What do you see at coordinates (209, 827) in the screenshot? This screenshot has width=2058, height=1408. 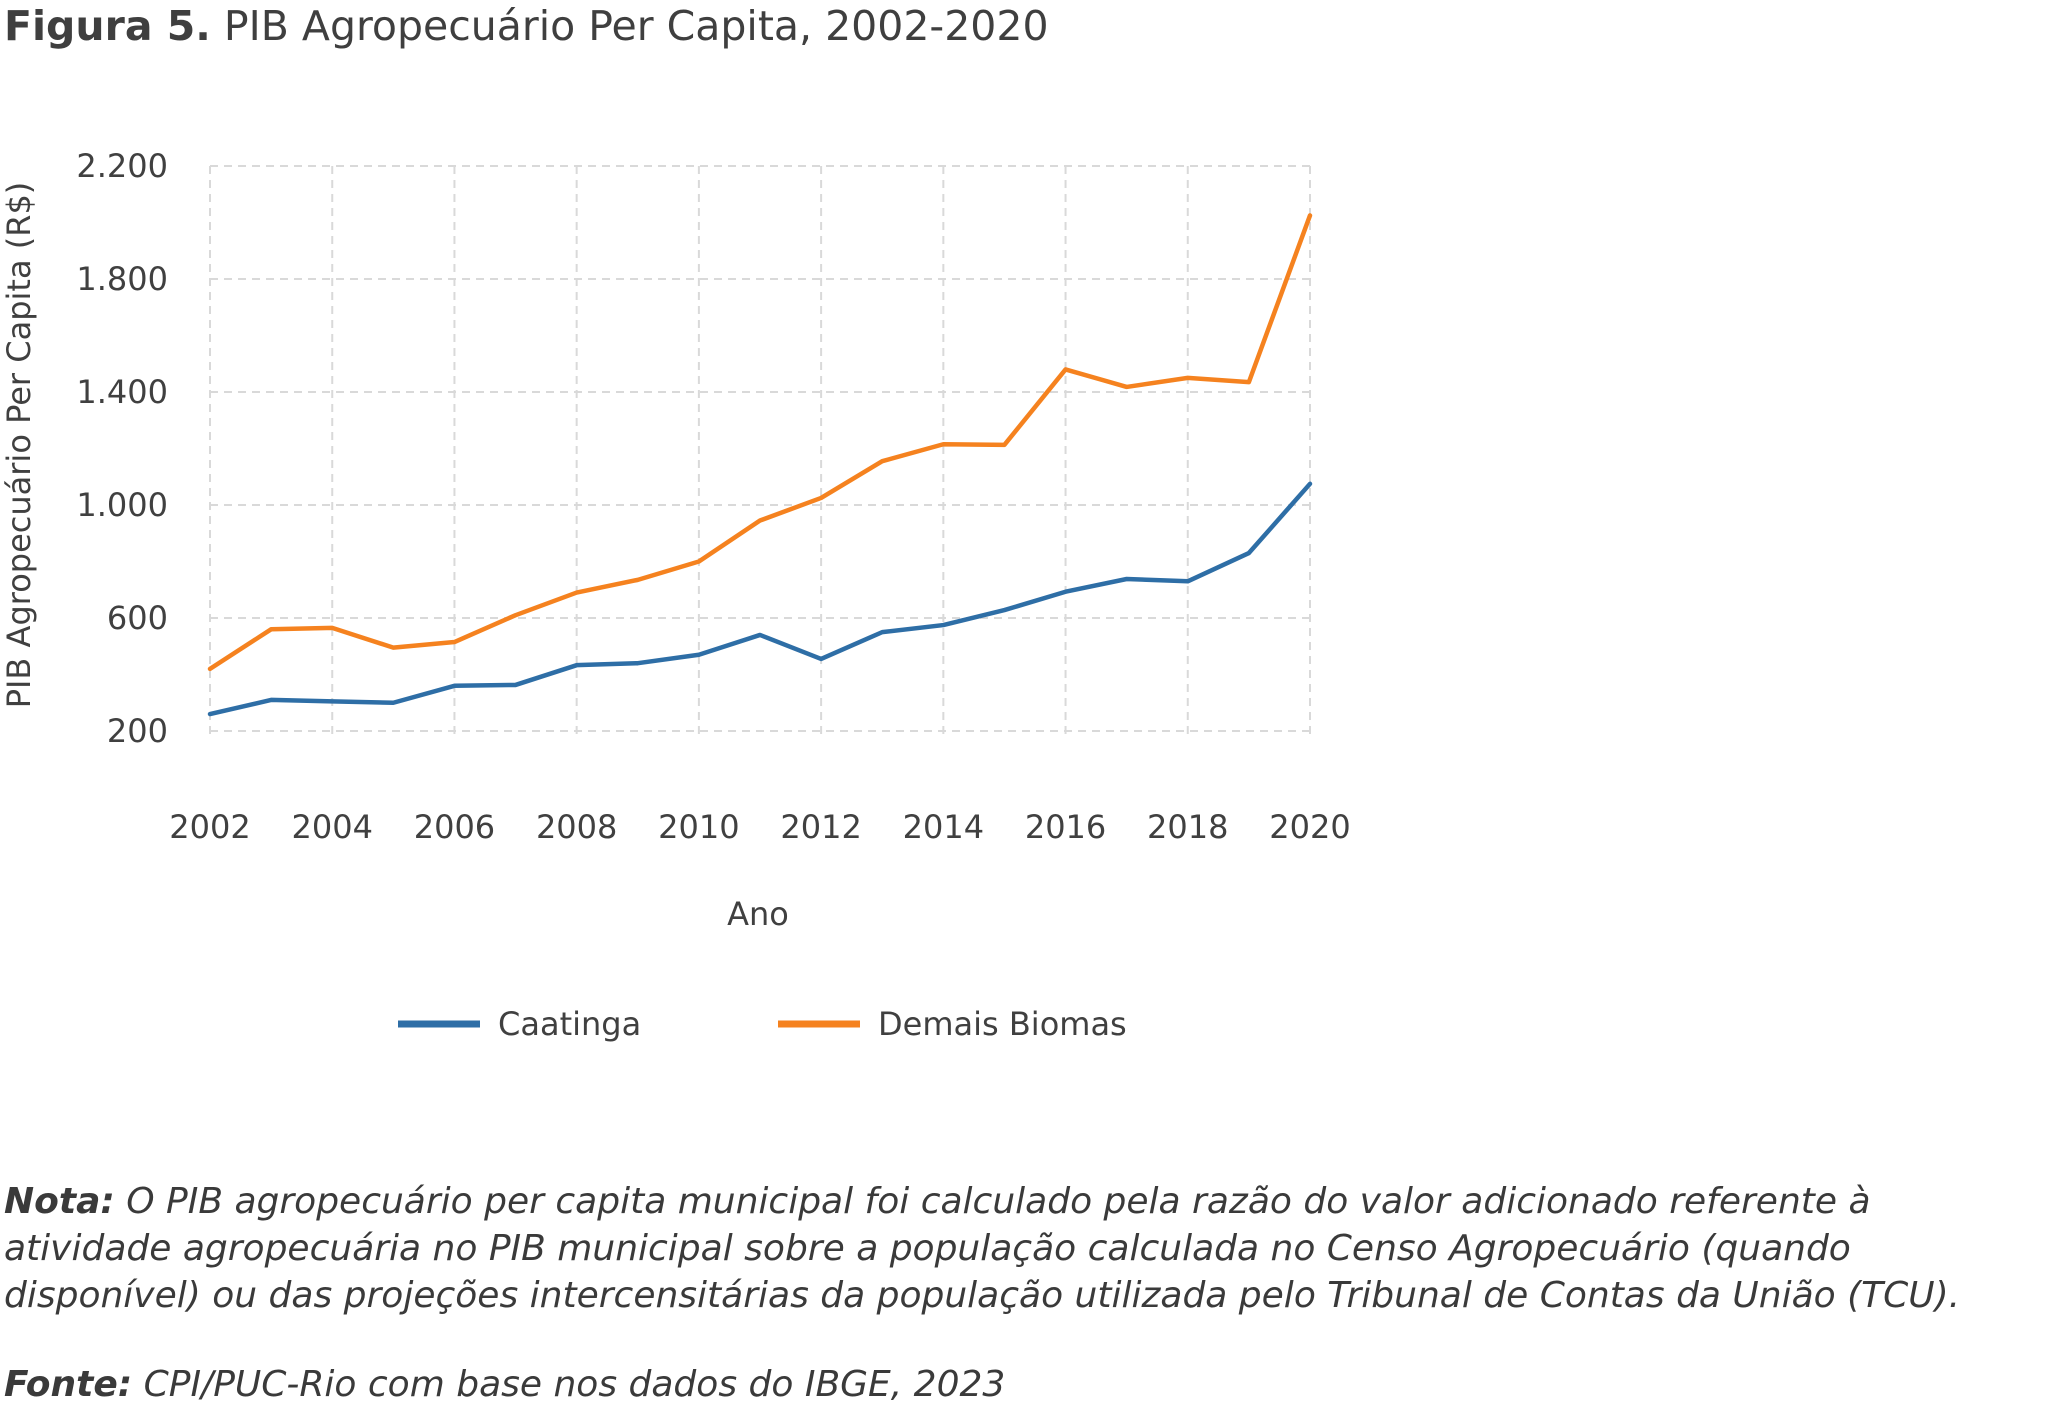 I see `x-tick-label: 2002` at bounding box center [209, 827].